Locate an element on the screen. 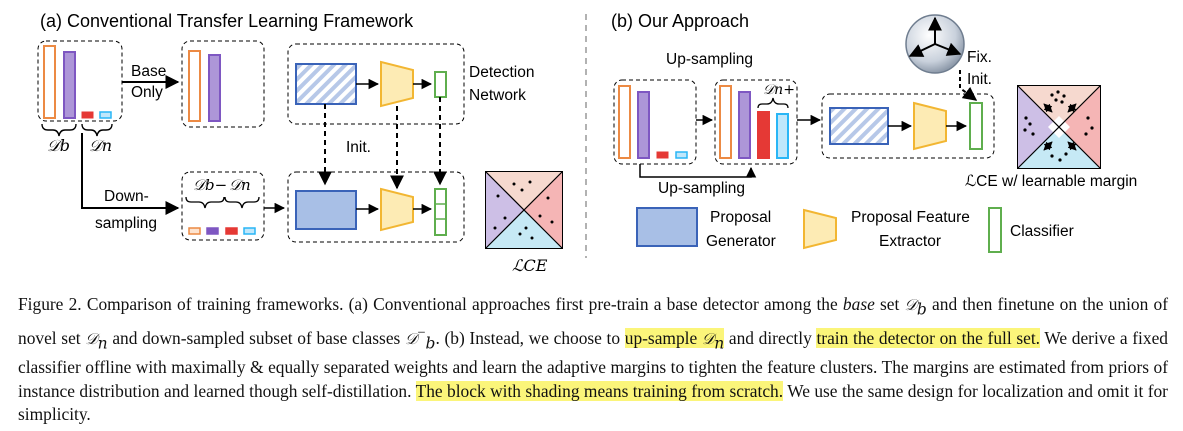 This screenshot has width=1183, height=431. fixed-init-arrow is located at coordinates (968, 85).